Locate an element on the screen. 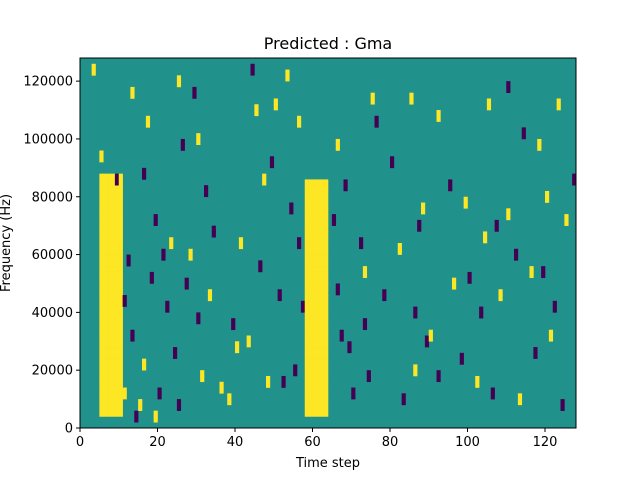 This screenshot has height=480, width=640. x-axis: 0 20 40 60 80 100 120 is located at coordinates (316, 439).